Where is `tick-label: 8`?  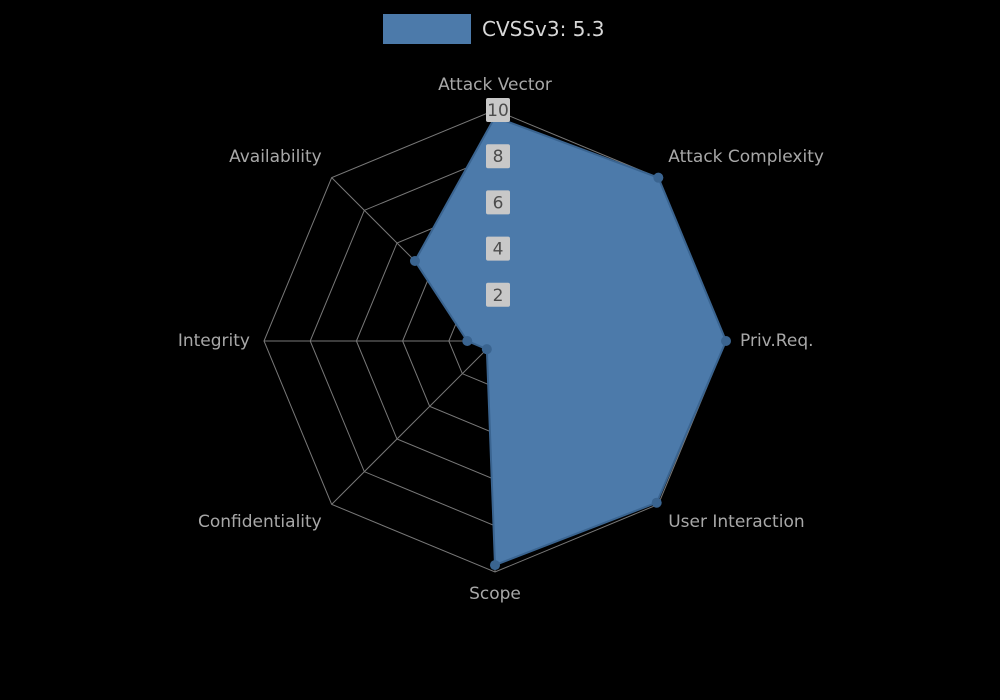
tick-label: 8 is located at coordinates (498, 157).